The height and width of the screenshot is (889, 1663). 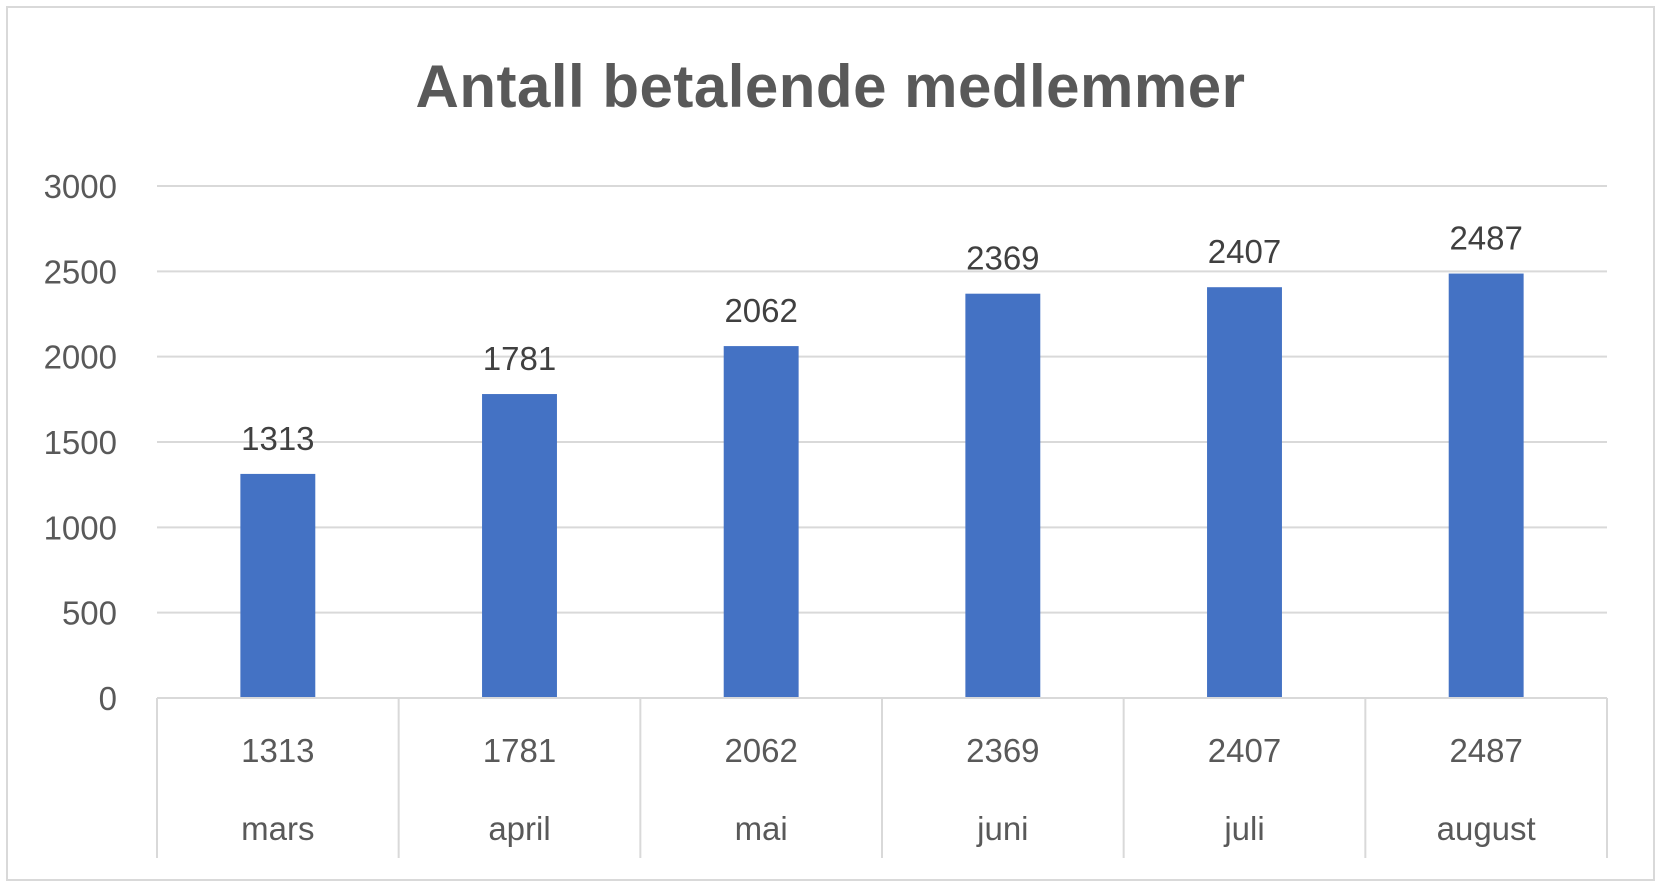 I want to click on bar-august, so click(x=1486, y=485).